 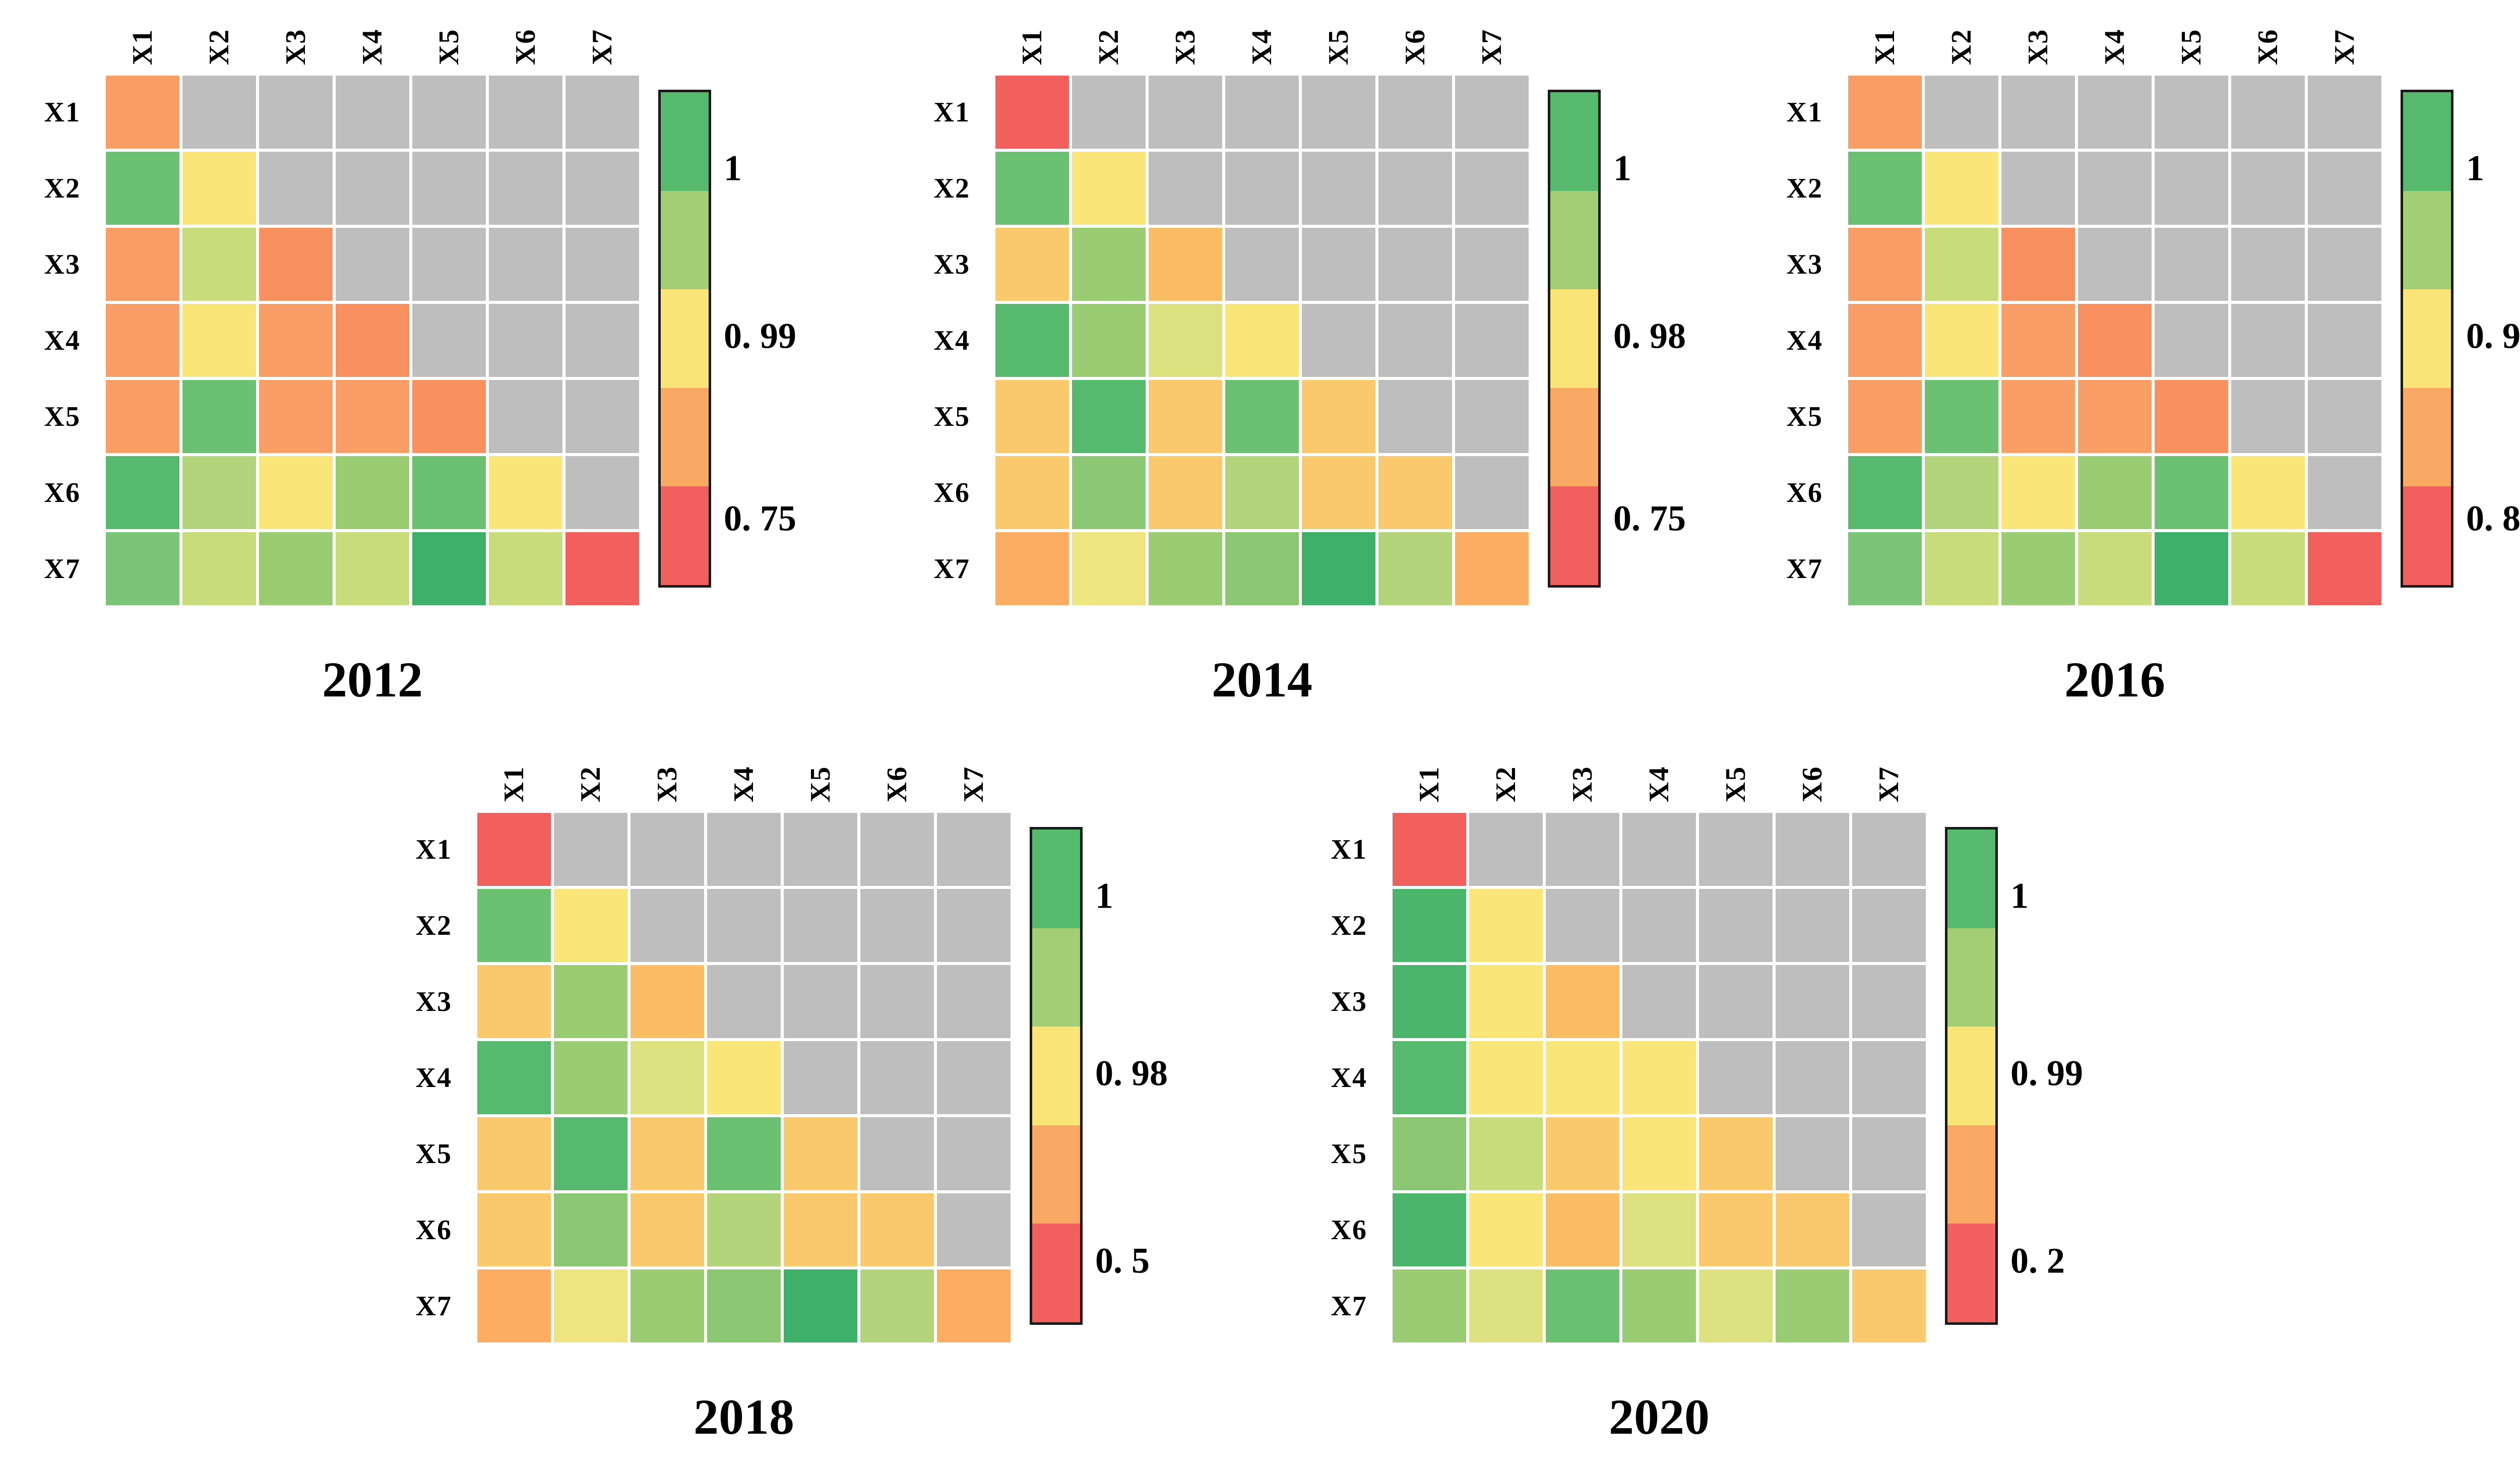 I want to click on row-label-text: X3, so click(x=1349, y=1001).